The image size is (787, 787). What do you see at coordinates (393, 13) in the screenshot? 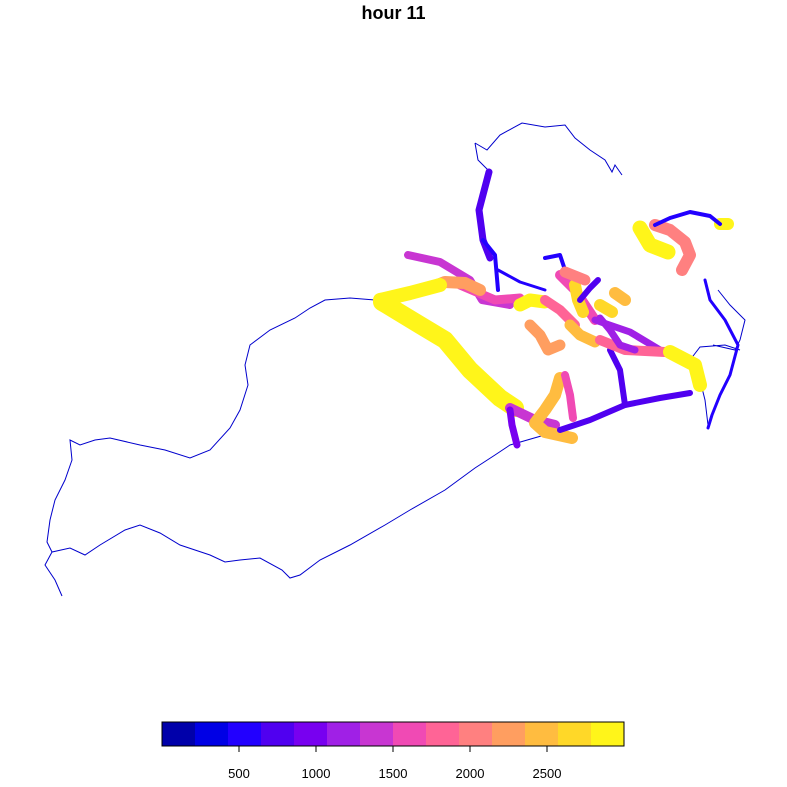
I see `map-title: hour 11` at bounding box center [393, 13].